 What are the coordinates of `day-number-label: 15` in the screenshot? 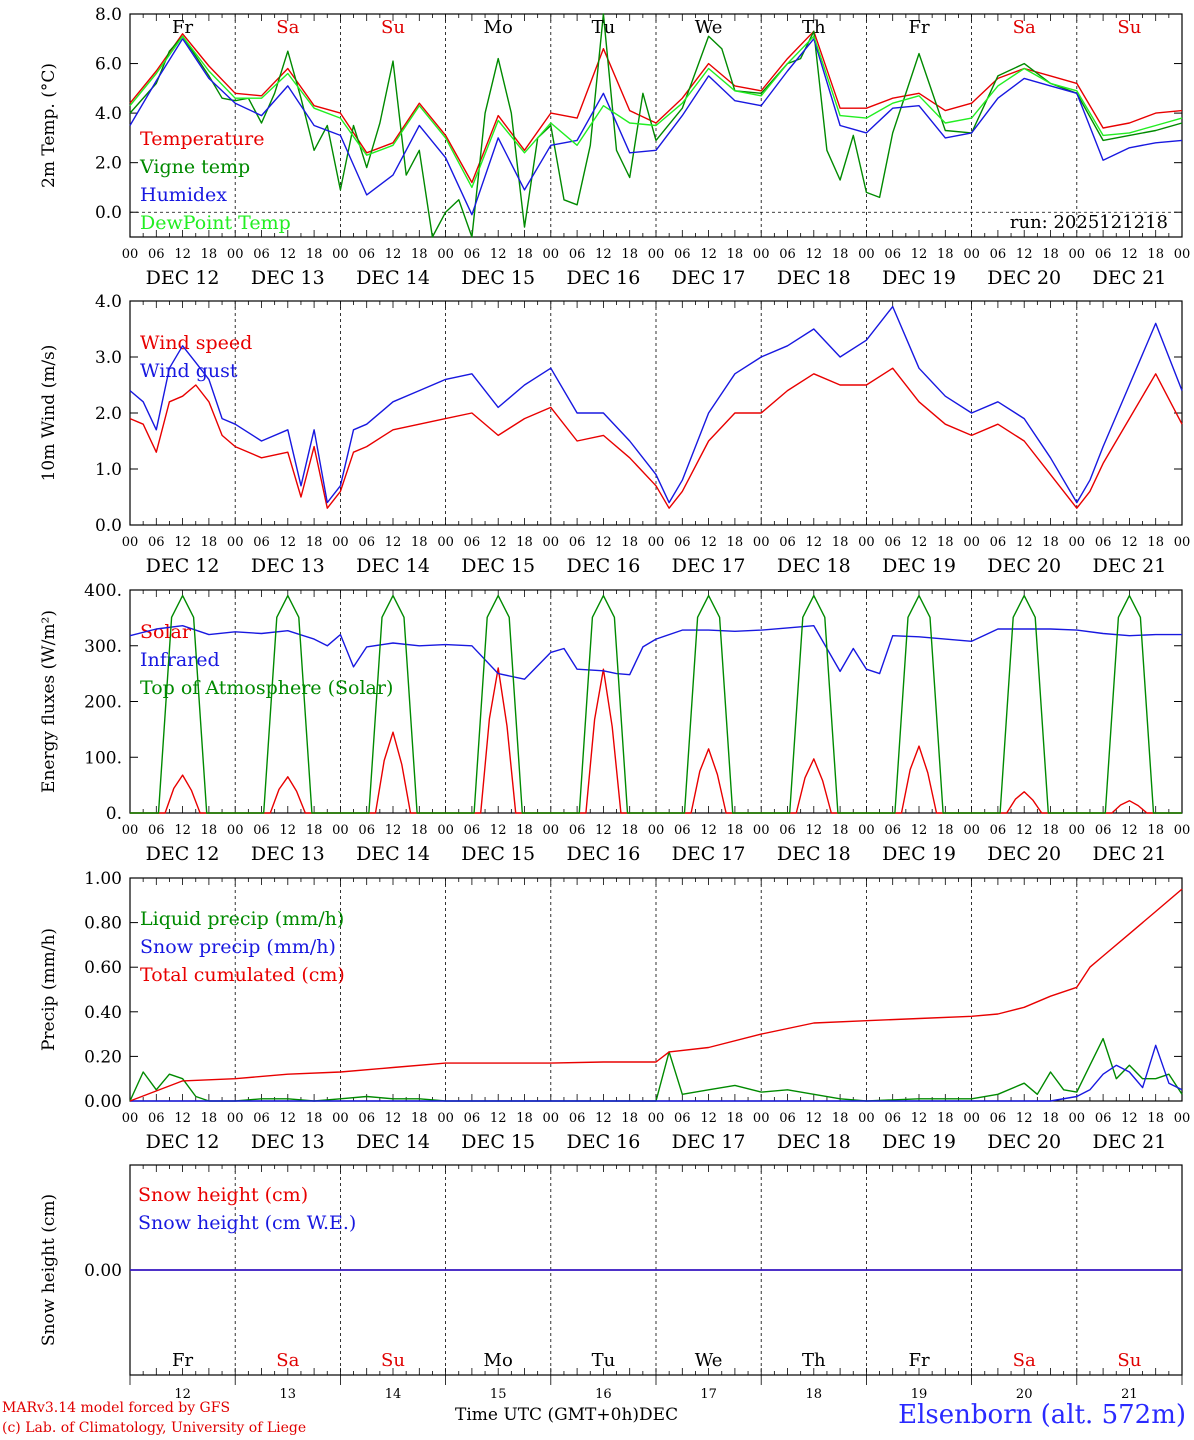 It's located at (498, 1394).